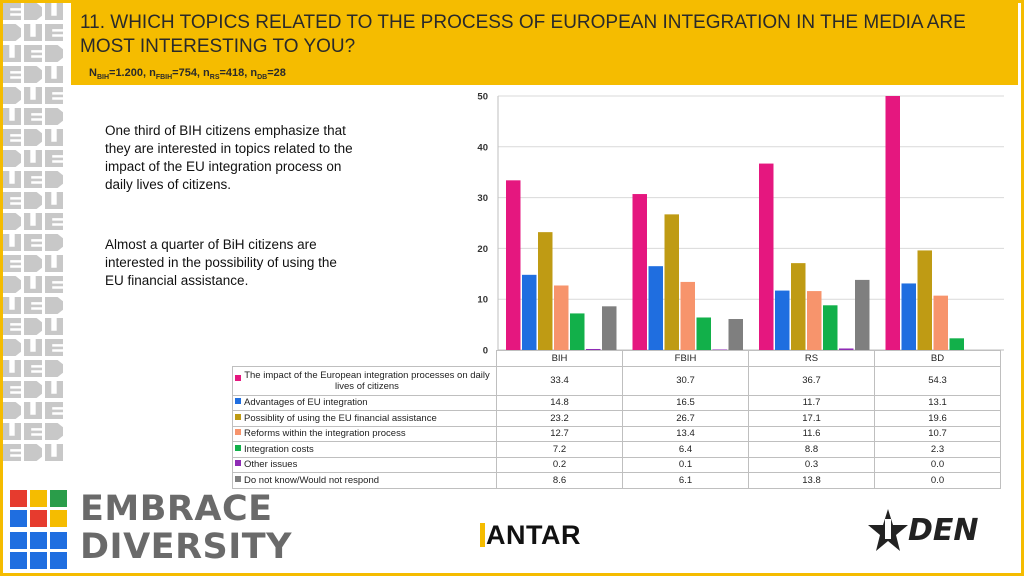 This screenshot has width=1024, height=576. I want to click on legend-entry: Integration costs, so click(364, 449).